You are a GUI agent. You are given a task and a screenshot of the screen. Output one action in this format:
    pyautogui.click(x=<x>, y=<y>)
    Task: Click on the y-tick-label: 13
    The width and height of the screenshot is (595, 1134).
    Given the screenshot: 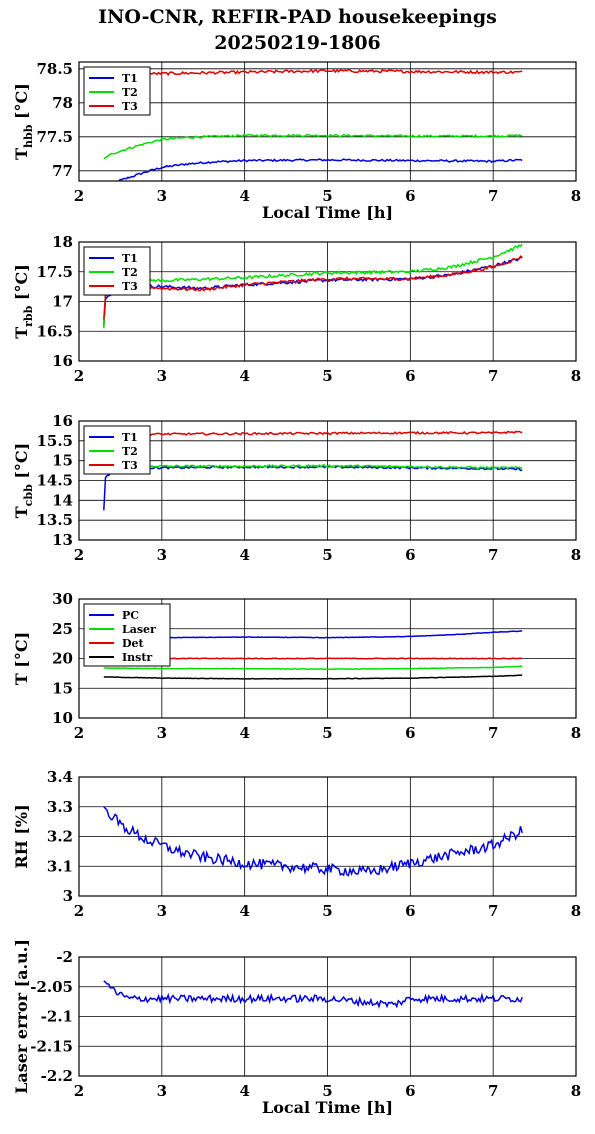 What is the action you would take?
    pyautogui.click(x=62, y=540)
    